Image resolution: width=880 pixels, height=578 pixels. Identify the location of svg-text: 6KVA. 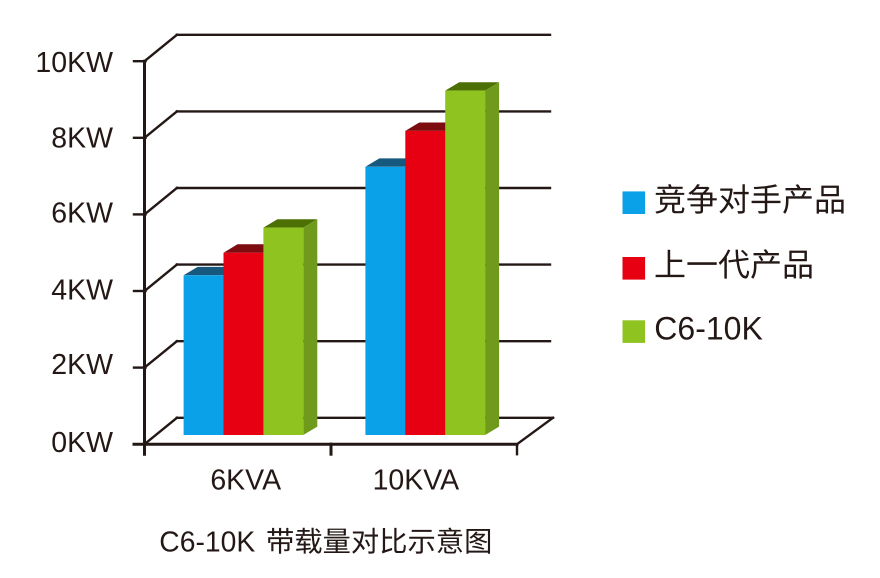
(245, 480).